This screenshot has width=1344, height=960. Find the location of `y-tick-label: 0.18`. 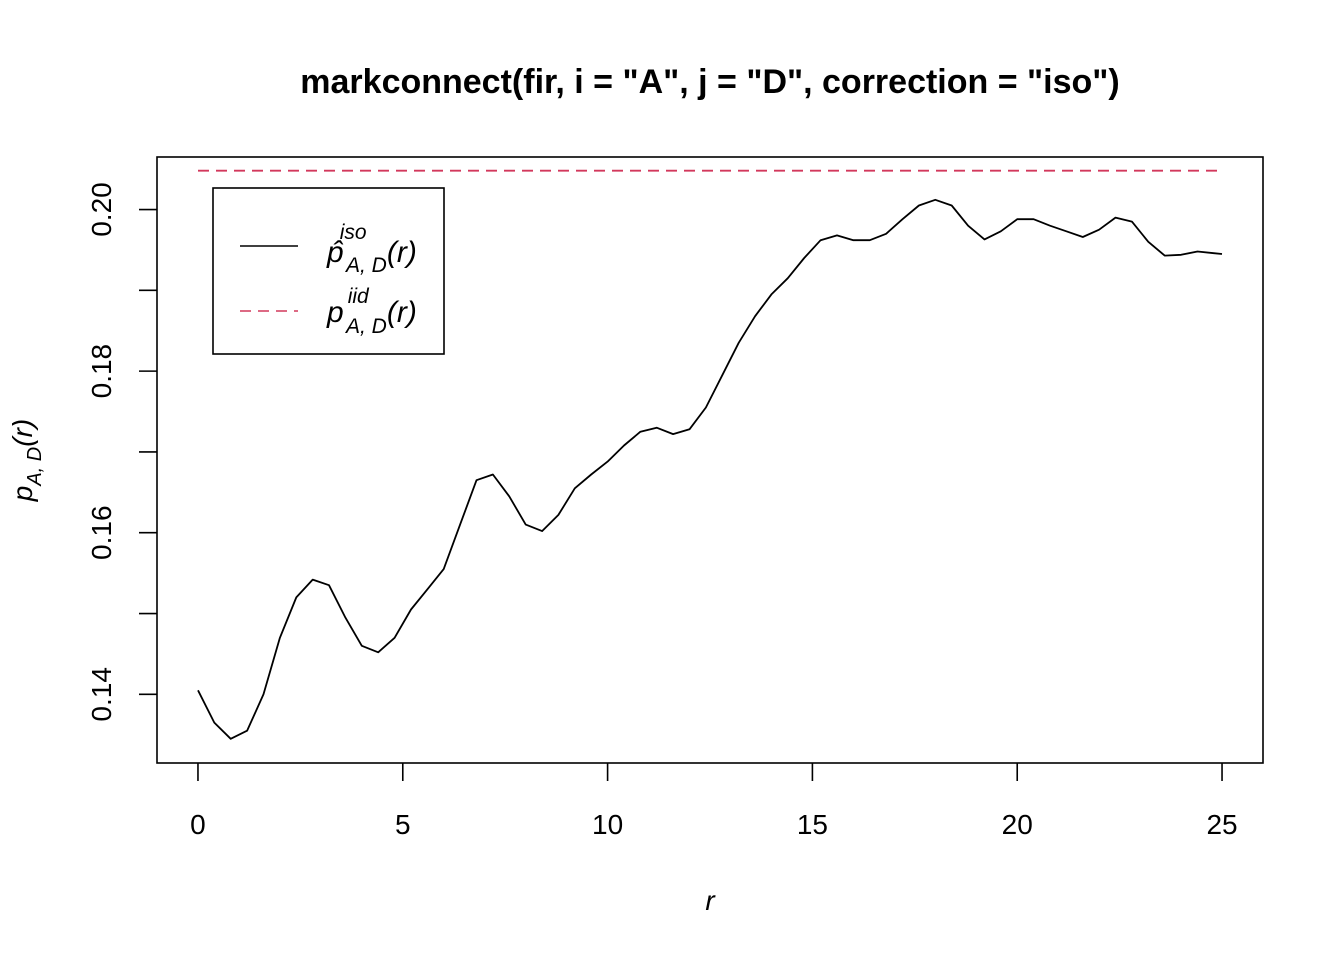

y-tick-label: 0.18 is located at coordinates (101, 371).